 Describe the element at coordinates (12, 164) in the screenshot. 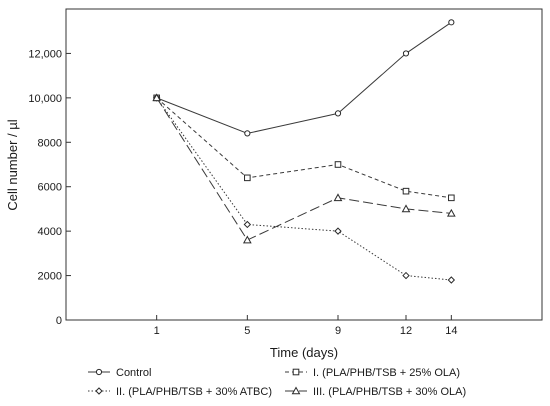

I see `y-axis-label: Cell number / µl` at that location.